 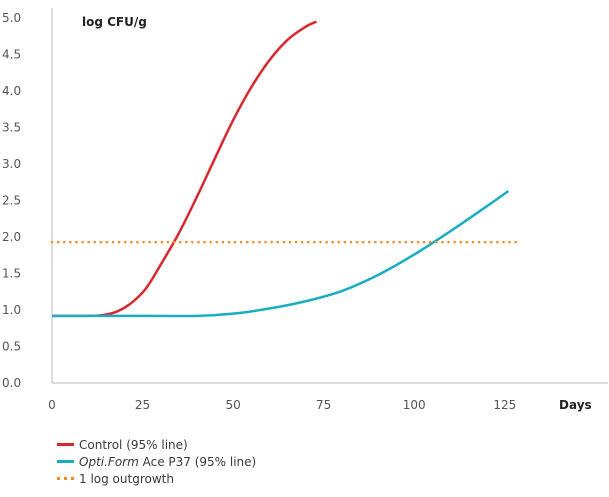 What do you see at coordinates (11, 383) in the screenshot?
I see `y-tick-label: 0.0` at bounding box center [11, 383].